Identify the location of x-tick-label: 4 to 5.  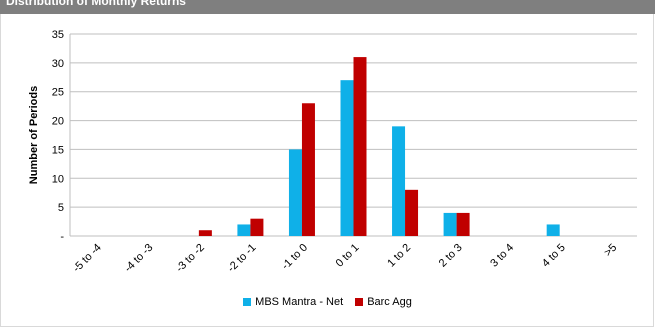
(554, 256).